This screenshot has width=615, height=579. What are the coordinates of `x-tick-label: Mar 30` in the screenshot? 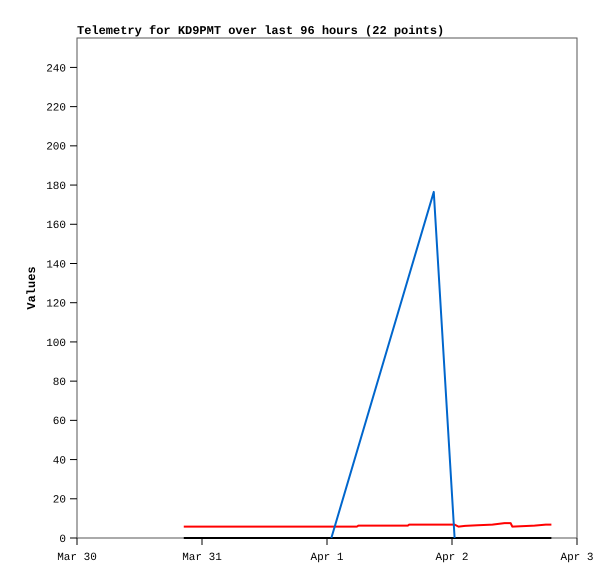 It's located at (77, 558).